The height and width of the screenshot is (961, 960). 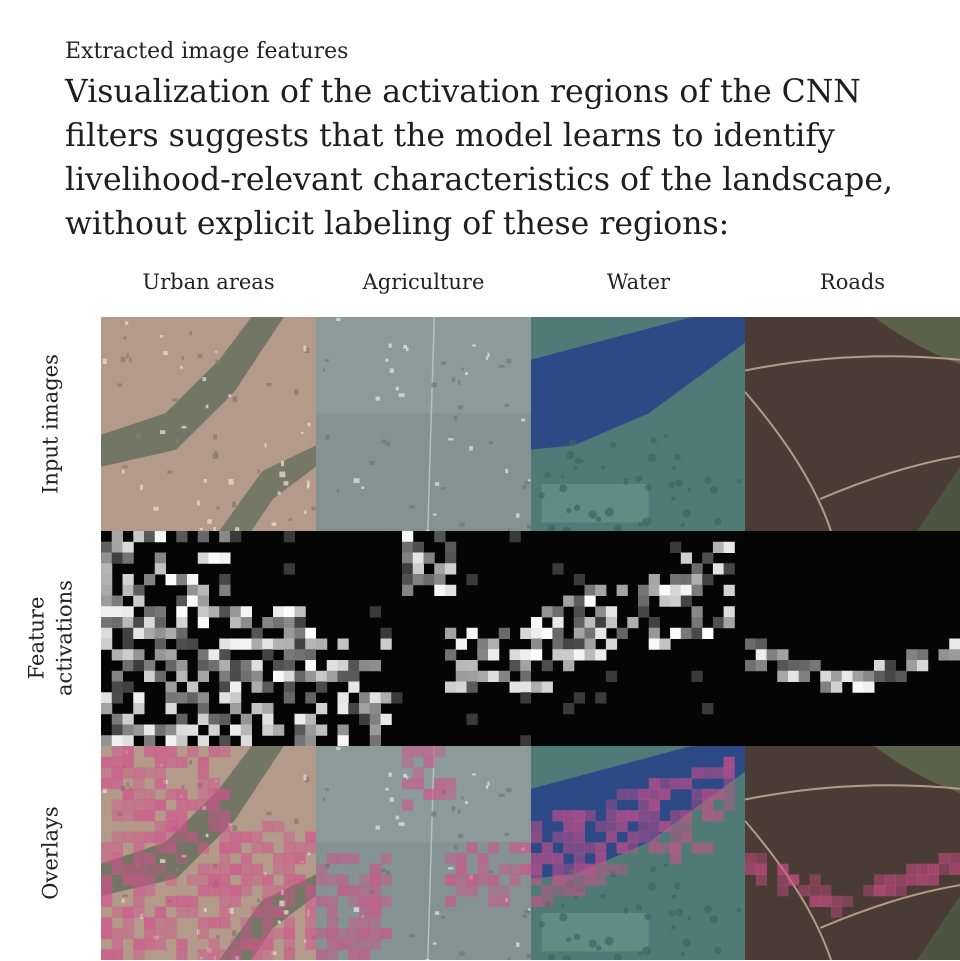 I want to click on column-header-water: Water, so click(x=638, y=282).